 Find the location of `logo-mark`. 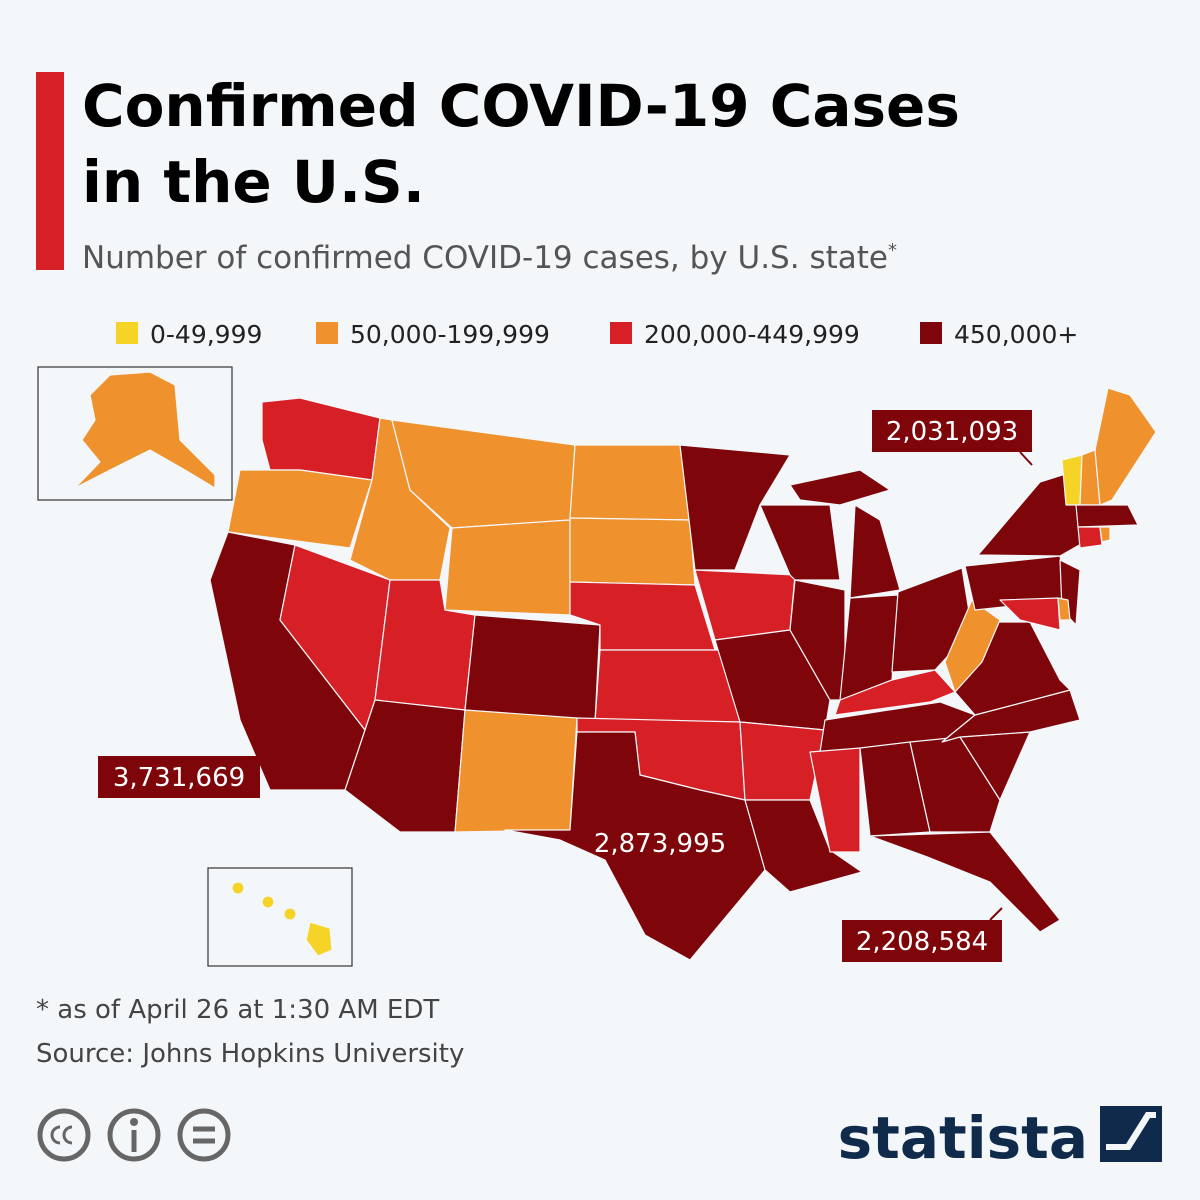

logo-mark is located at coordinates (1131, 1131).